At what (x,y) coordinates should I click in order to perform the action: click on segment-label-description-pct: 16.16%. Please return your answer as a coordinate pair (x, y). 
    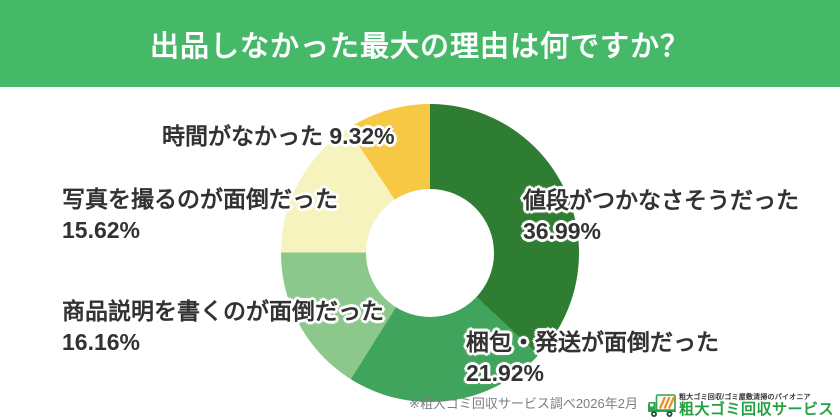
    Looking at the image, I should click on (101, 342).